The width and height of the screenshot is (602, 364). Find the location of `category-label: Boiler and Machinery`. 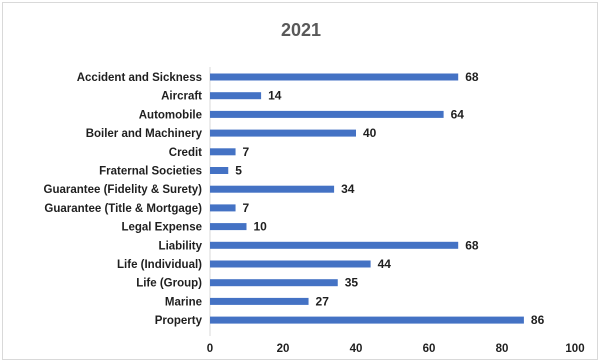

category-label: Boiler and Machinery is located at coordinates (144, 134).